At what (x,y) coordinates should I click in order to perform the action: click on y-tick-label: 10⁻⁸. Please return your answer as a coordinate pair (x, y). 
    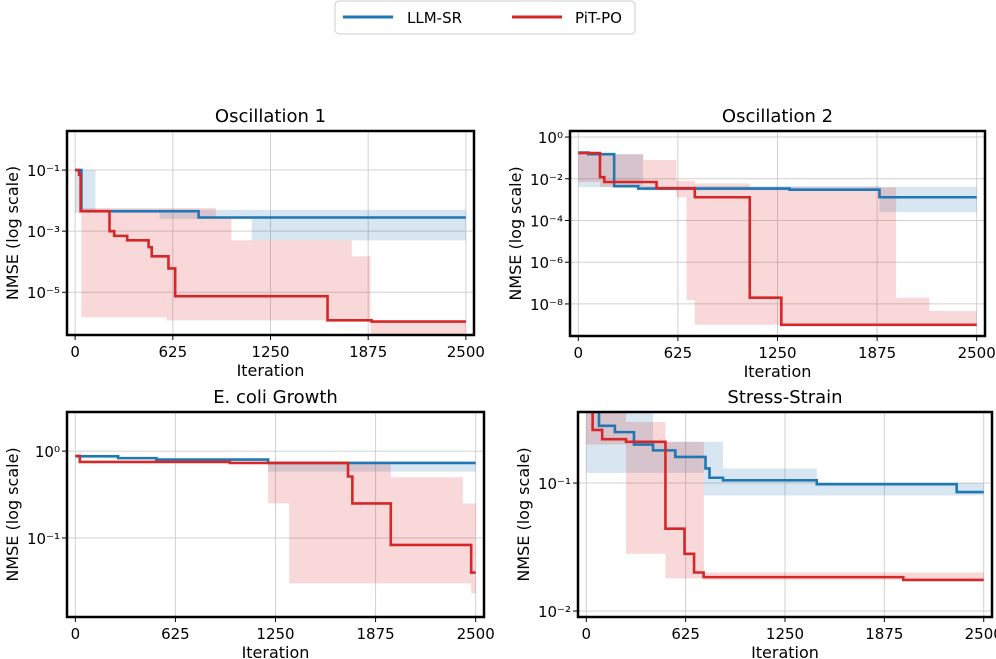
    Looking at the image, I should click on (546, 305).